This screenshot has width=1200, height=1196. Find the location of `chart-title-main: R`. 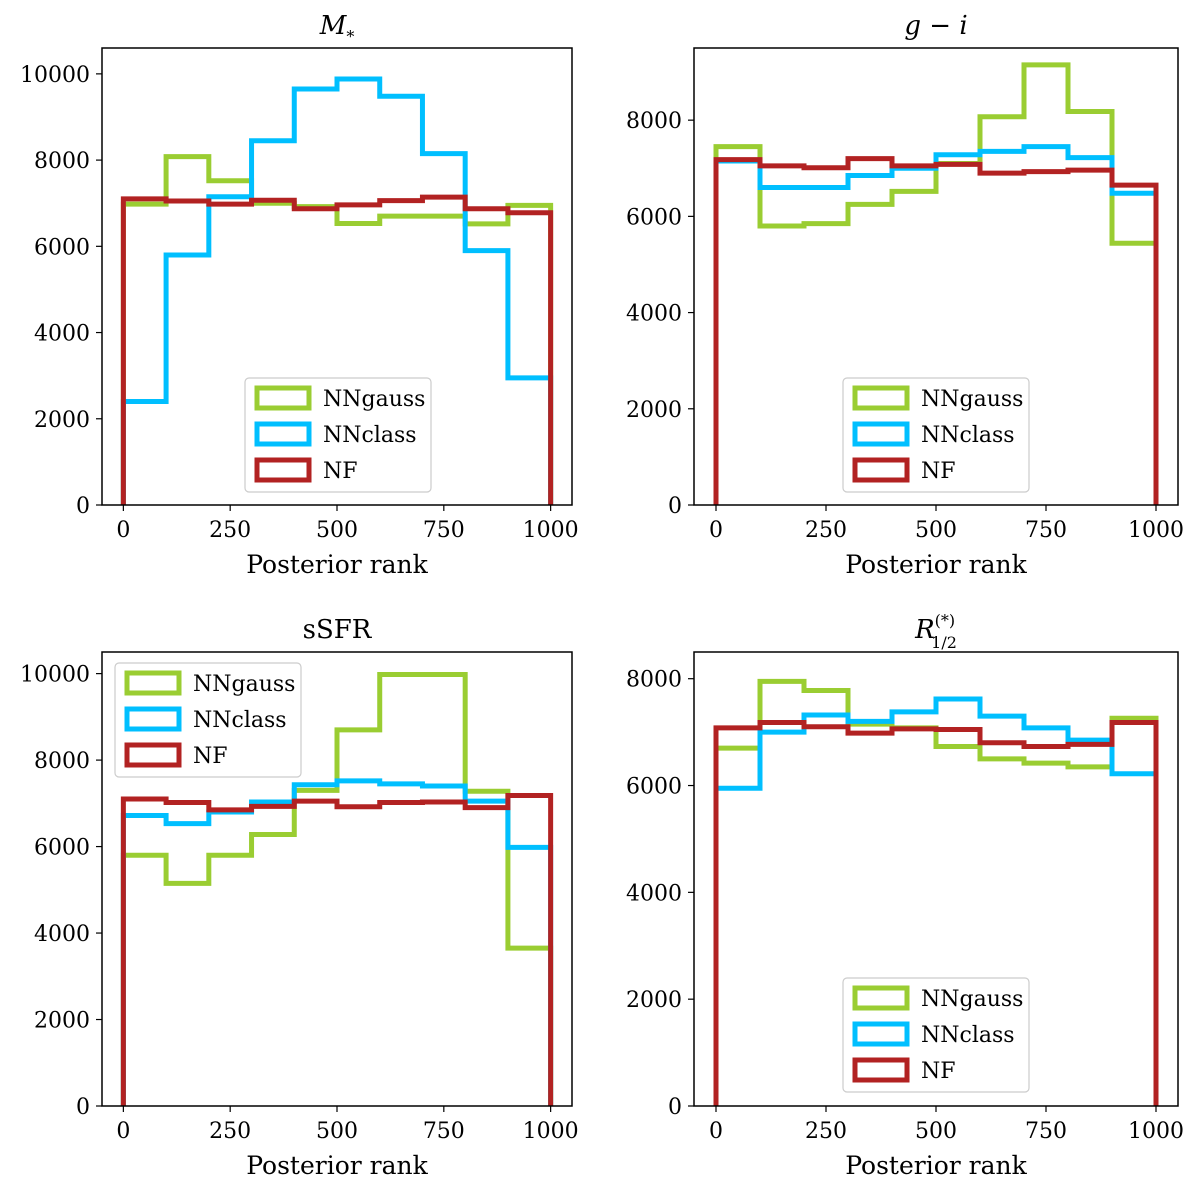

chart-title-main: R is located at coordinates (924, 630).